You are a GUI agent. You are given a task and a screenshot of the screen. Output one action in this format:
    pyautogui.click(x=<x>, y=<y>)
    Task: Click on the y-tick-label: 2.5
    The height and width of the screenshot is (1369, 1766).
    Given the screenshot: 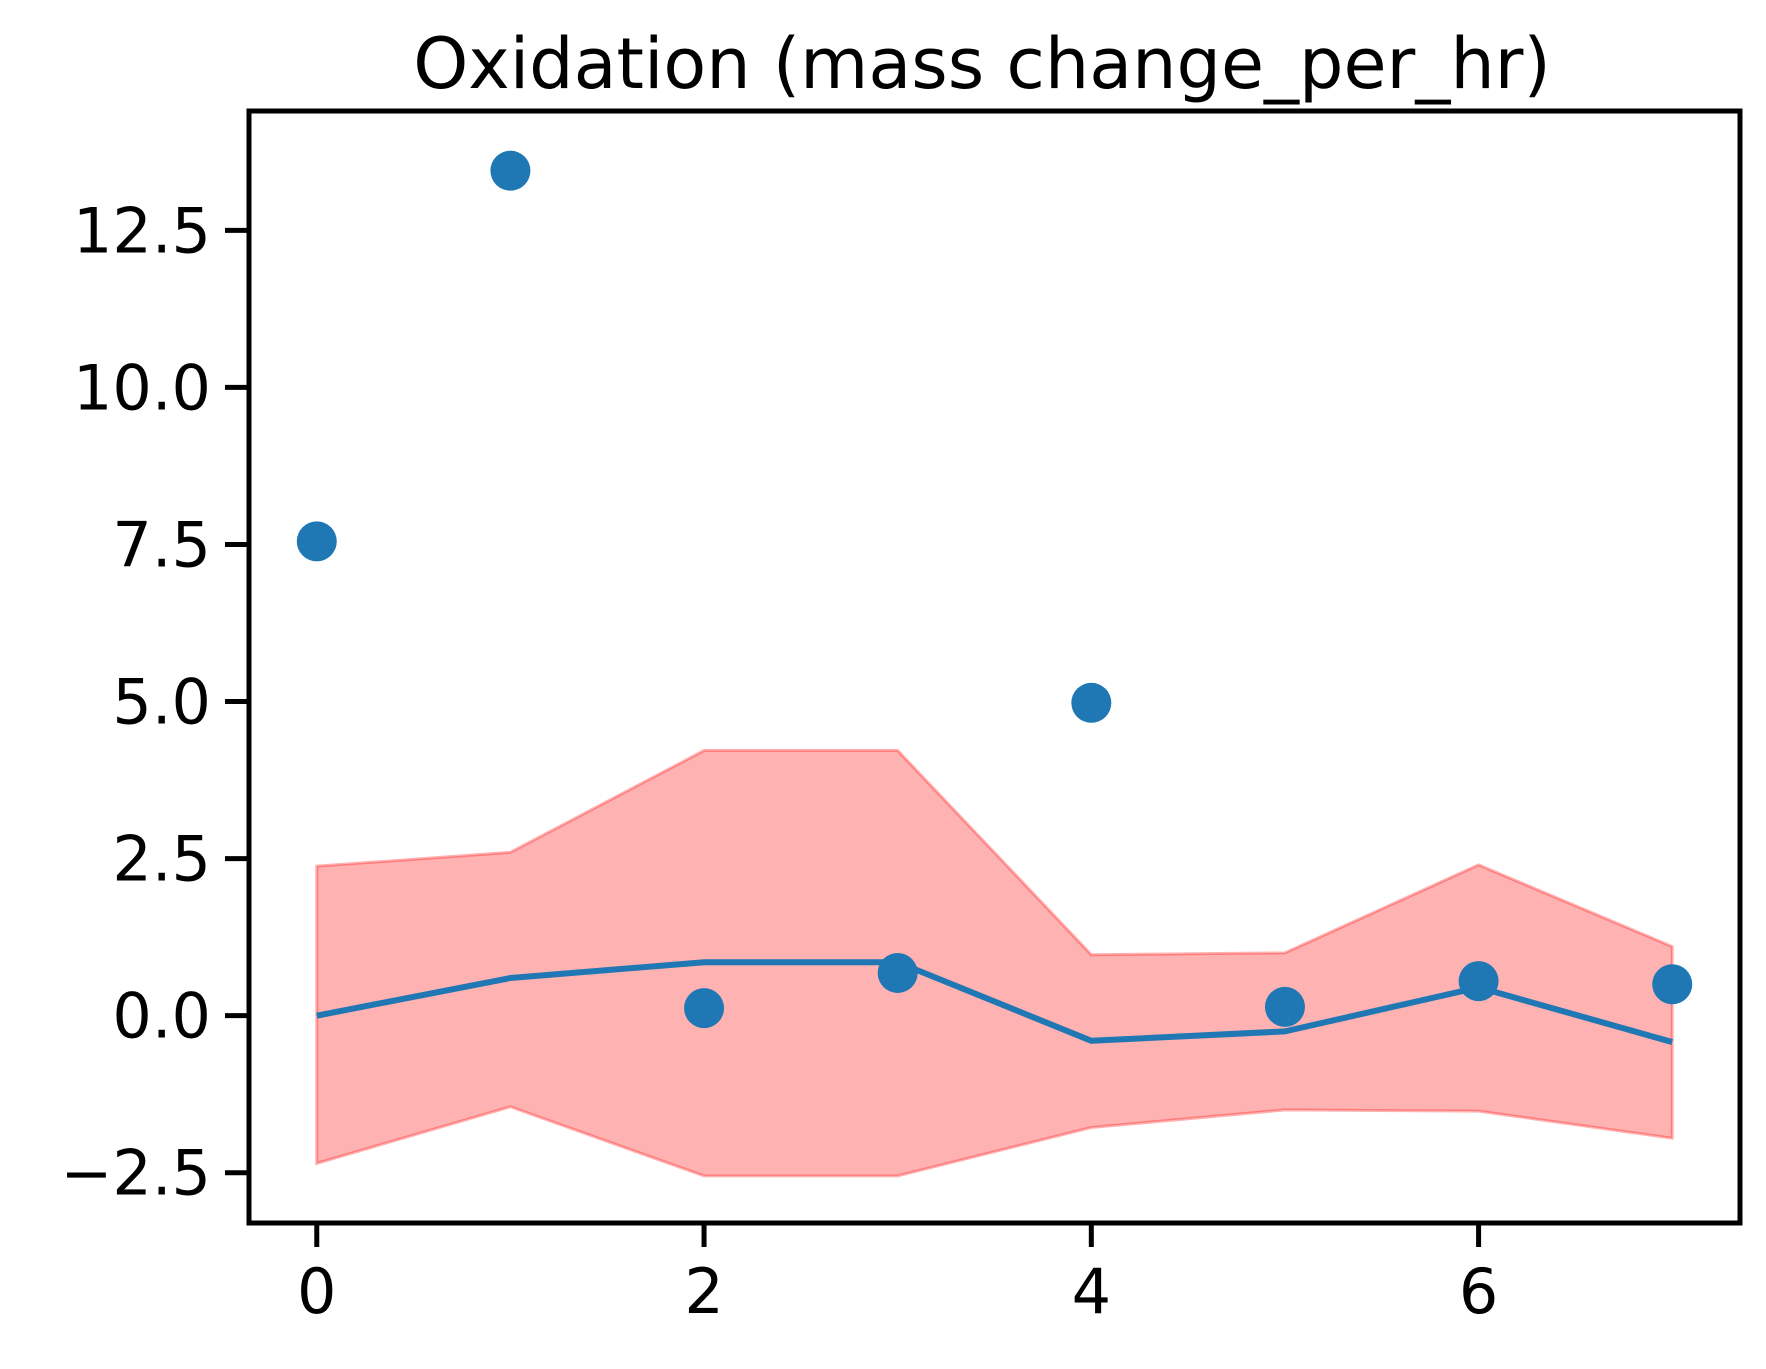 What is the action you would take?
    pyautogui.click(x=161, y=859)
    